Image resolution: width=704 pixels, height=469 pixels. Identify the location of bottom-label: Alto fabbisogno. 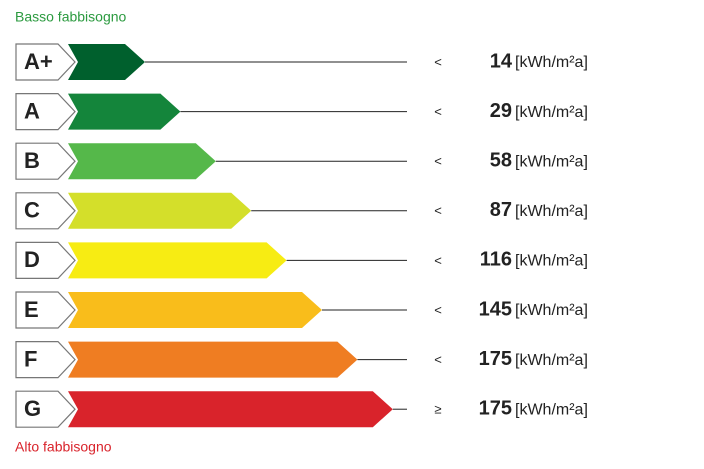
(63, 447).